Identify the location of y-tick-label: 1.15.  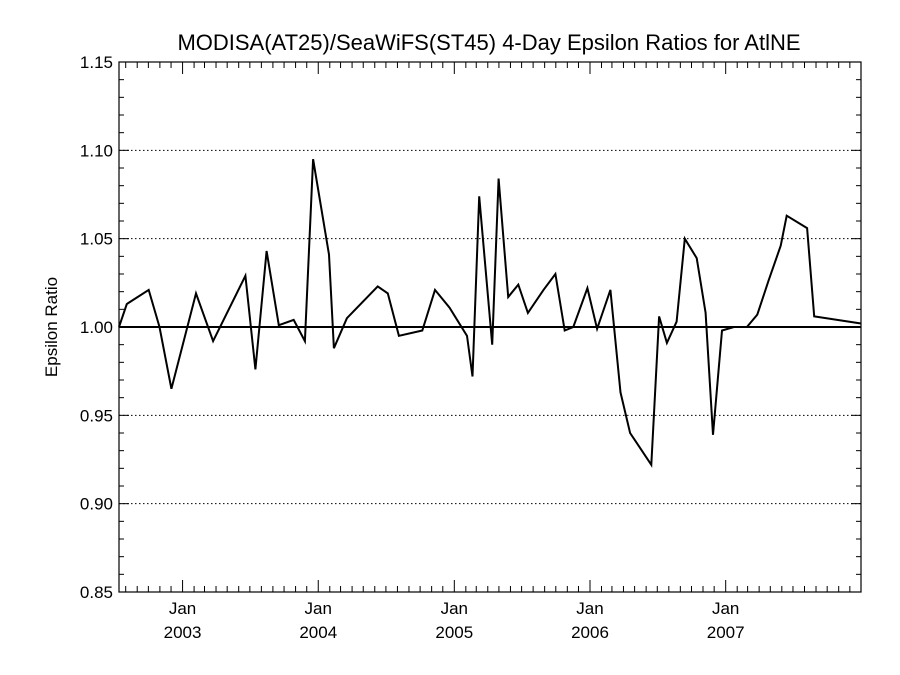
(96, 62).